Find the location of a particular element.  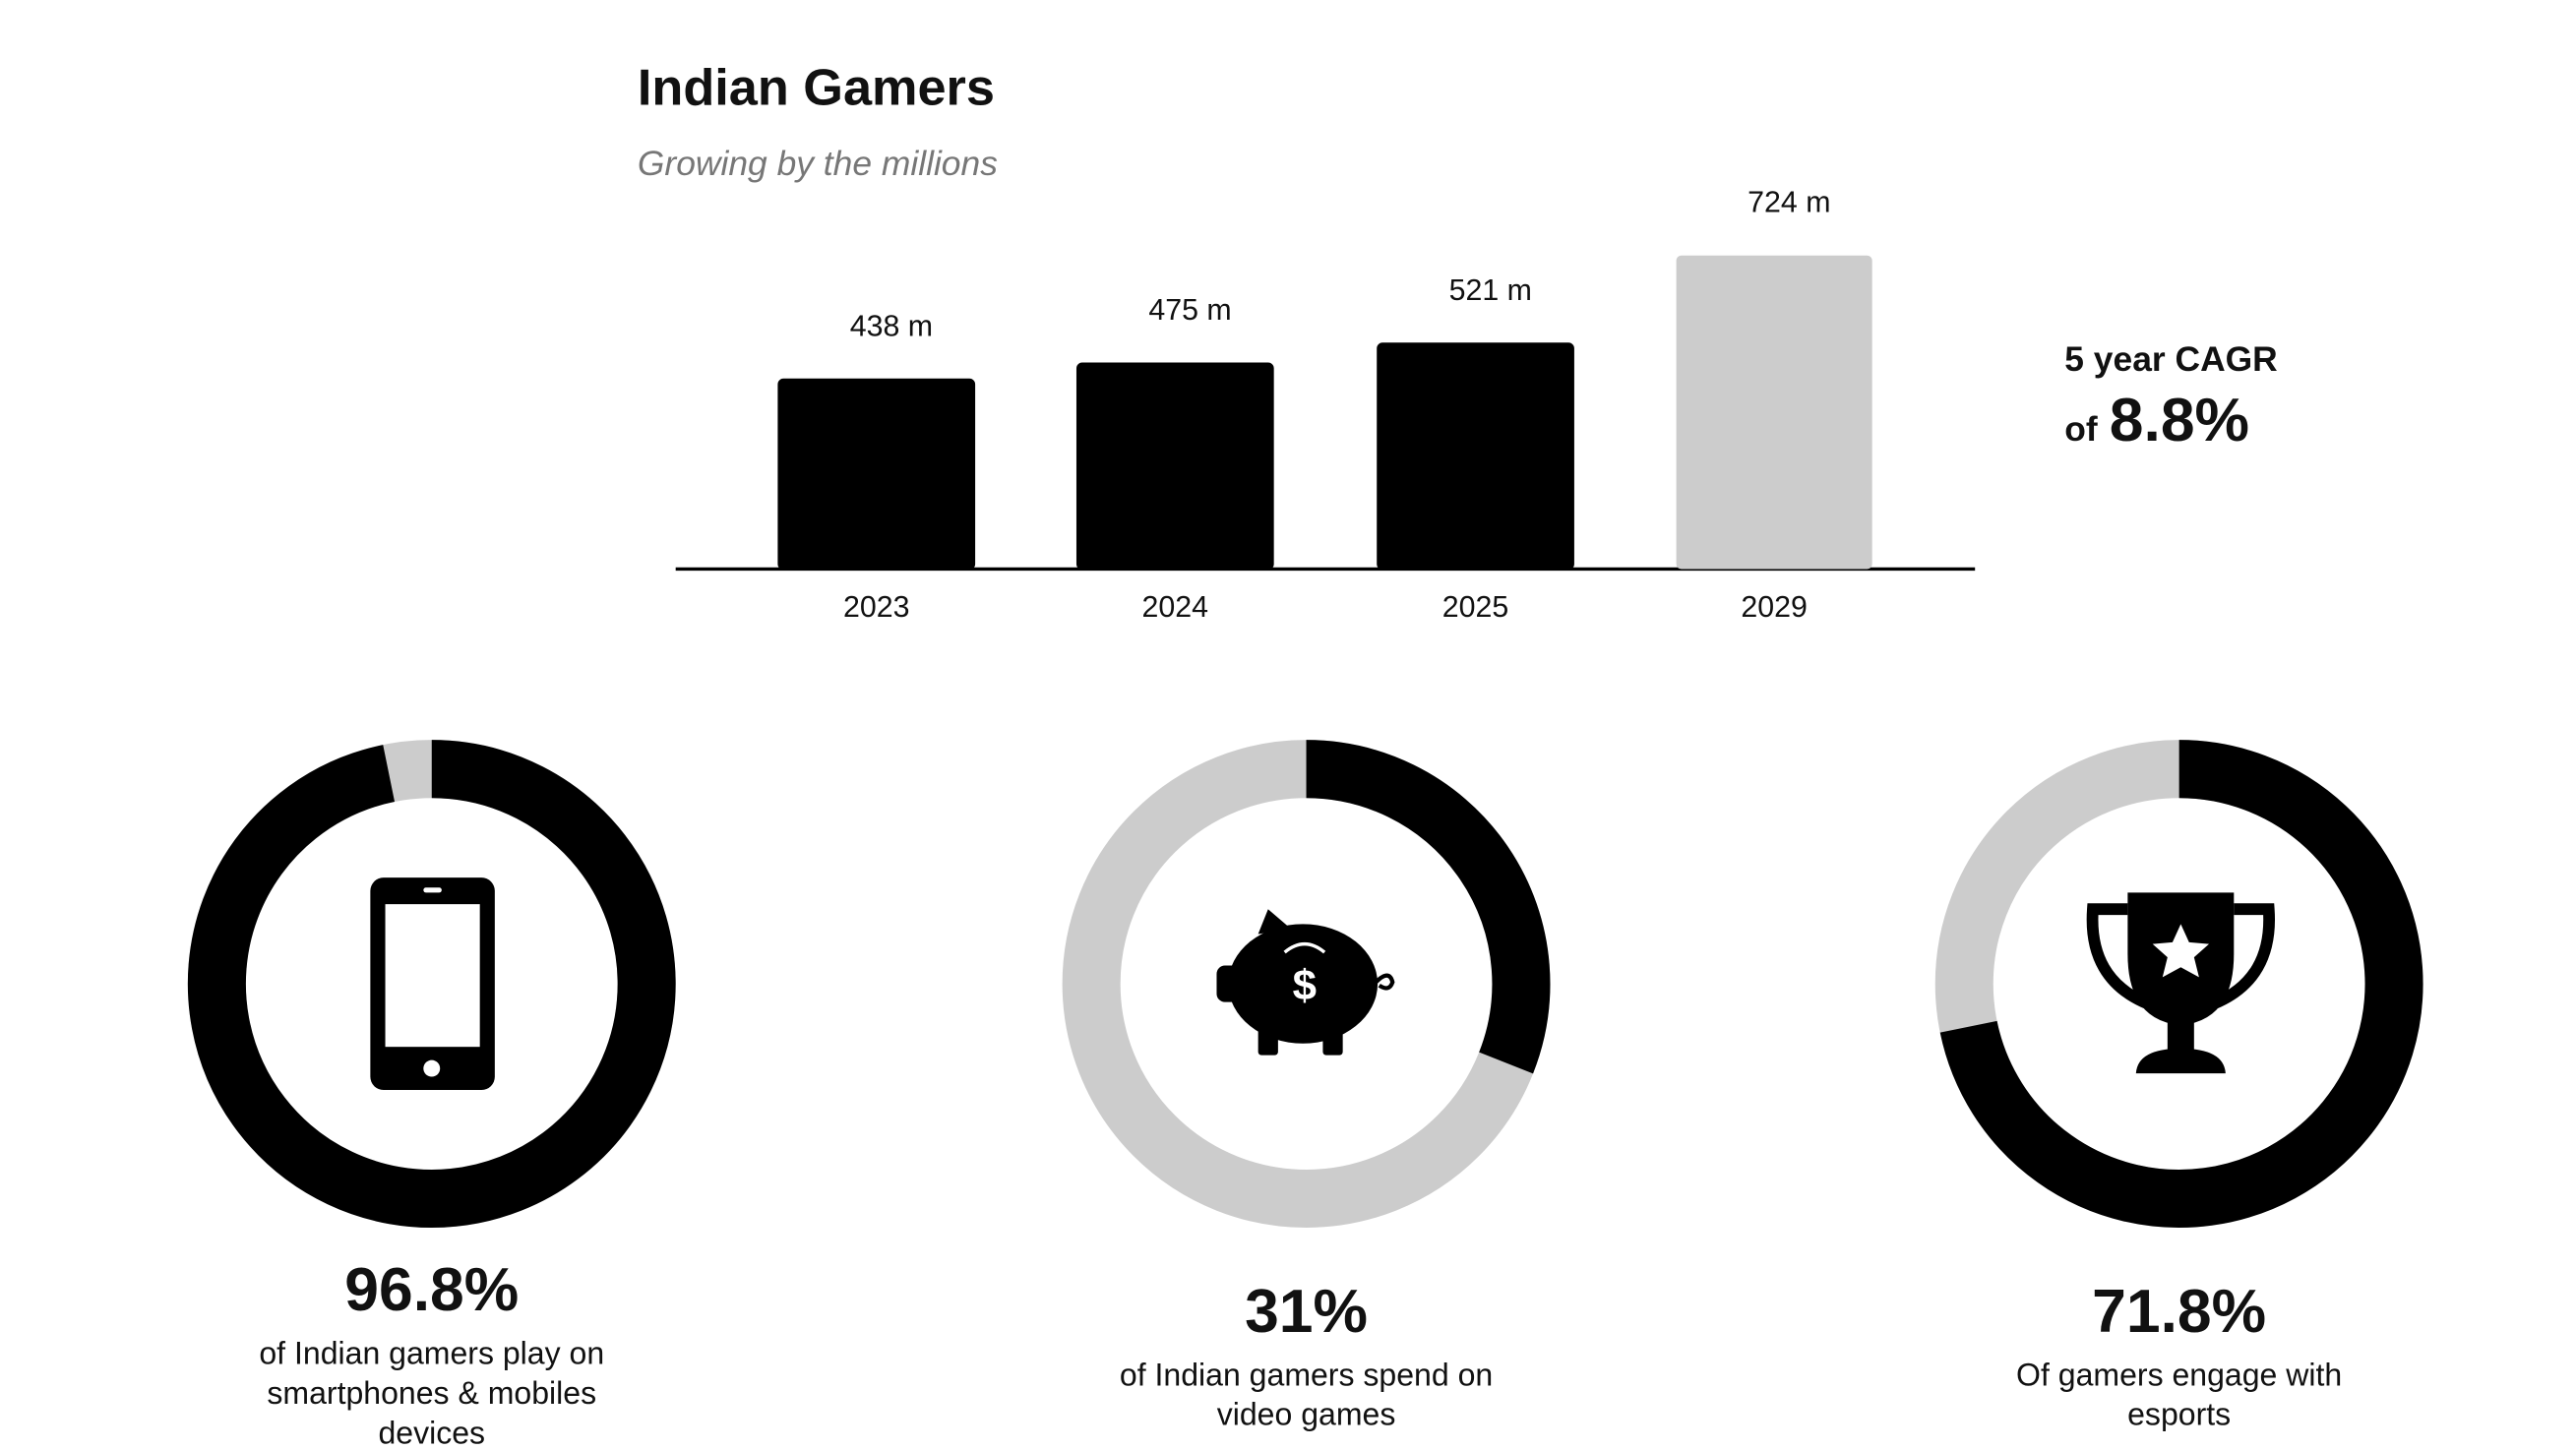

value-label: 724 m is located at coordinates (1789, 202).